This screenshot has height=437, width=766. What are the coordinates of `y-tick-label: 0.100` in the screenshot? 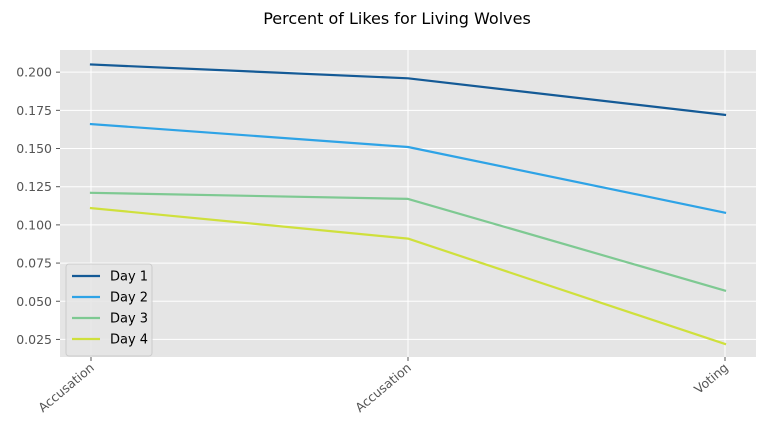 It's located at (34, 224).